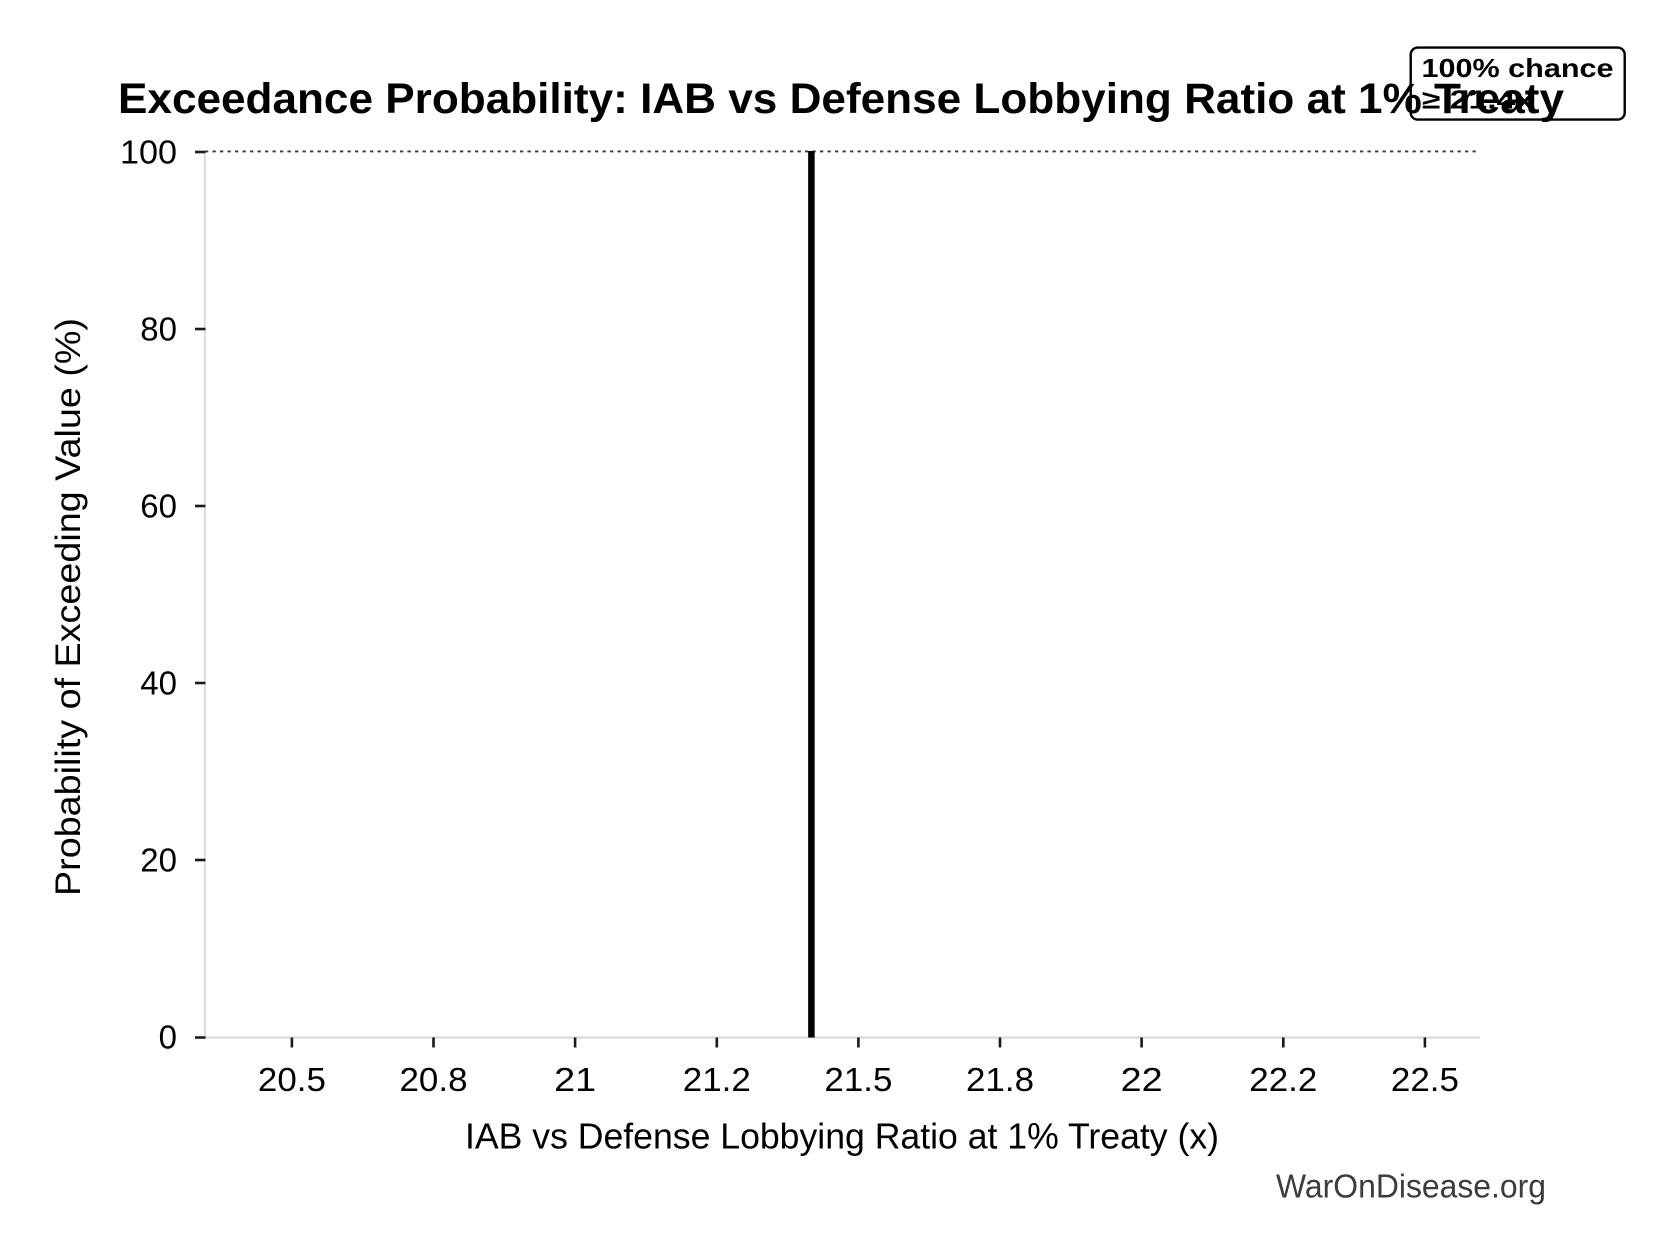 This screenshot has width=1673, height=1259. What do you see at coordinates (1478, 100) in the screenshot?
I see `svg-text: ≥ 21.4x` at bounding box center [1478, 100].